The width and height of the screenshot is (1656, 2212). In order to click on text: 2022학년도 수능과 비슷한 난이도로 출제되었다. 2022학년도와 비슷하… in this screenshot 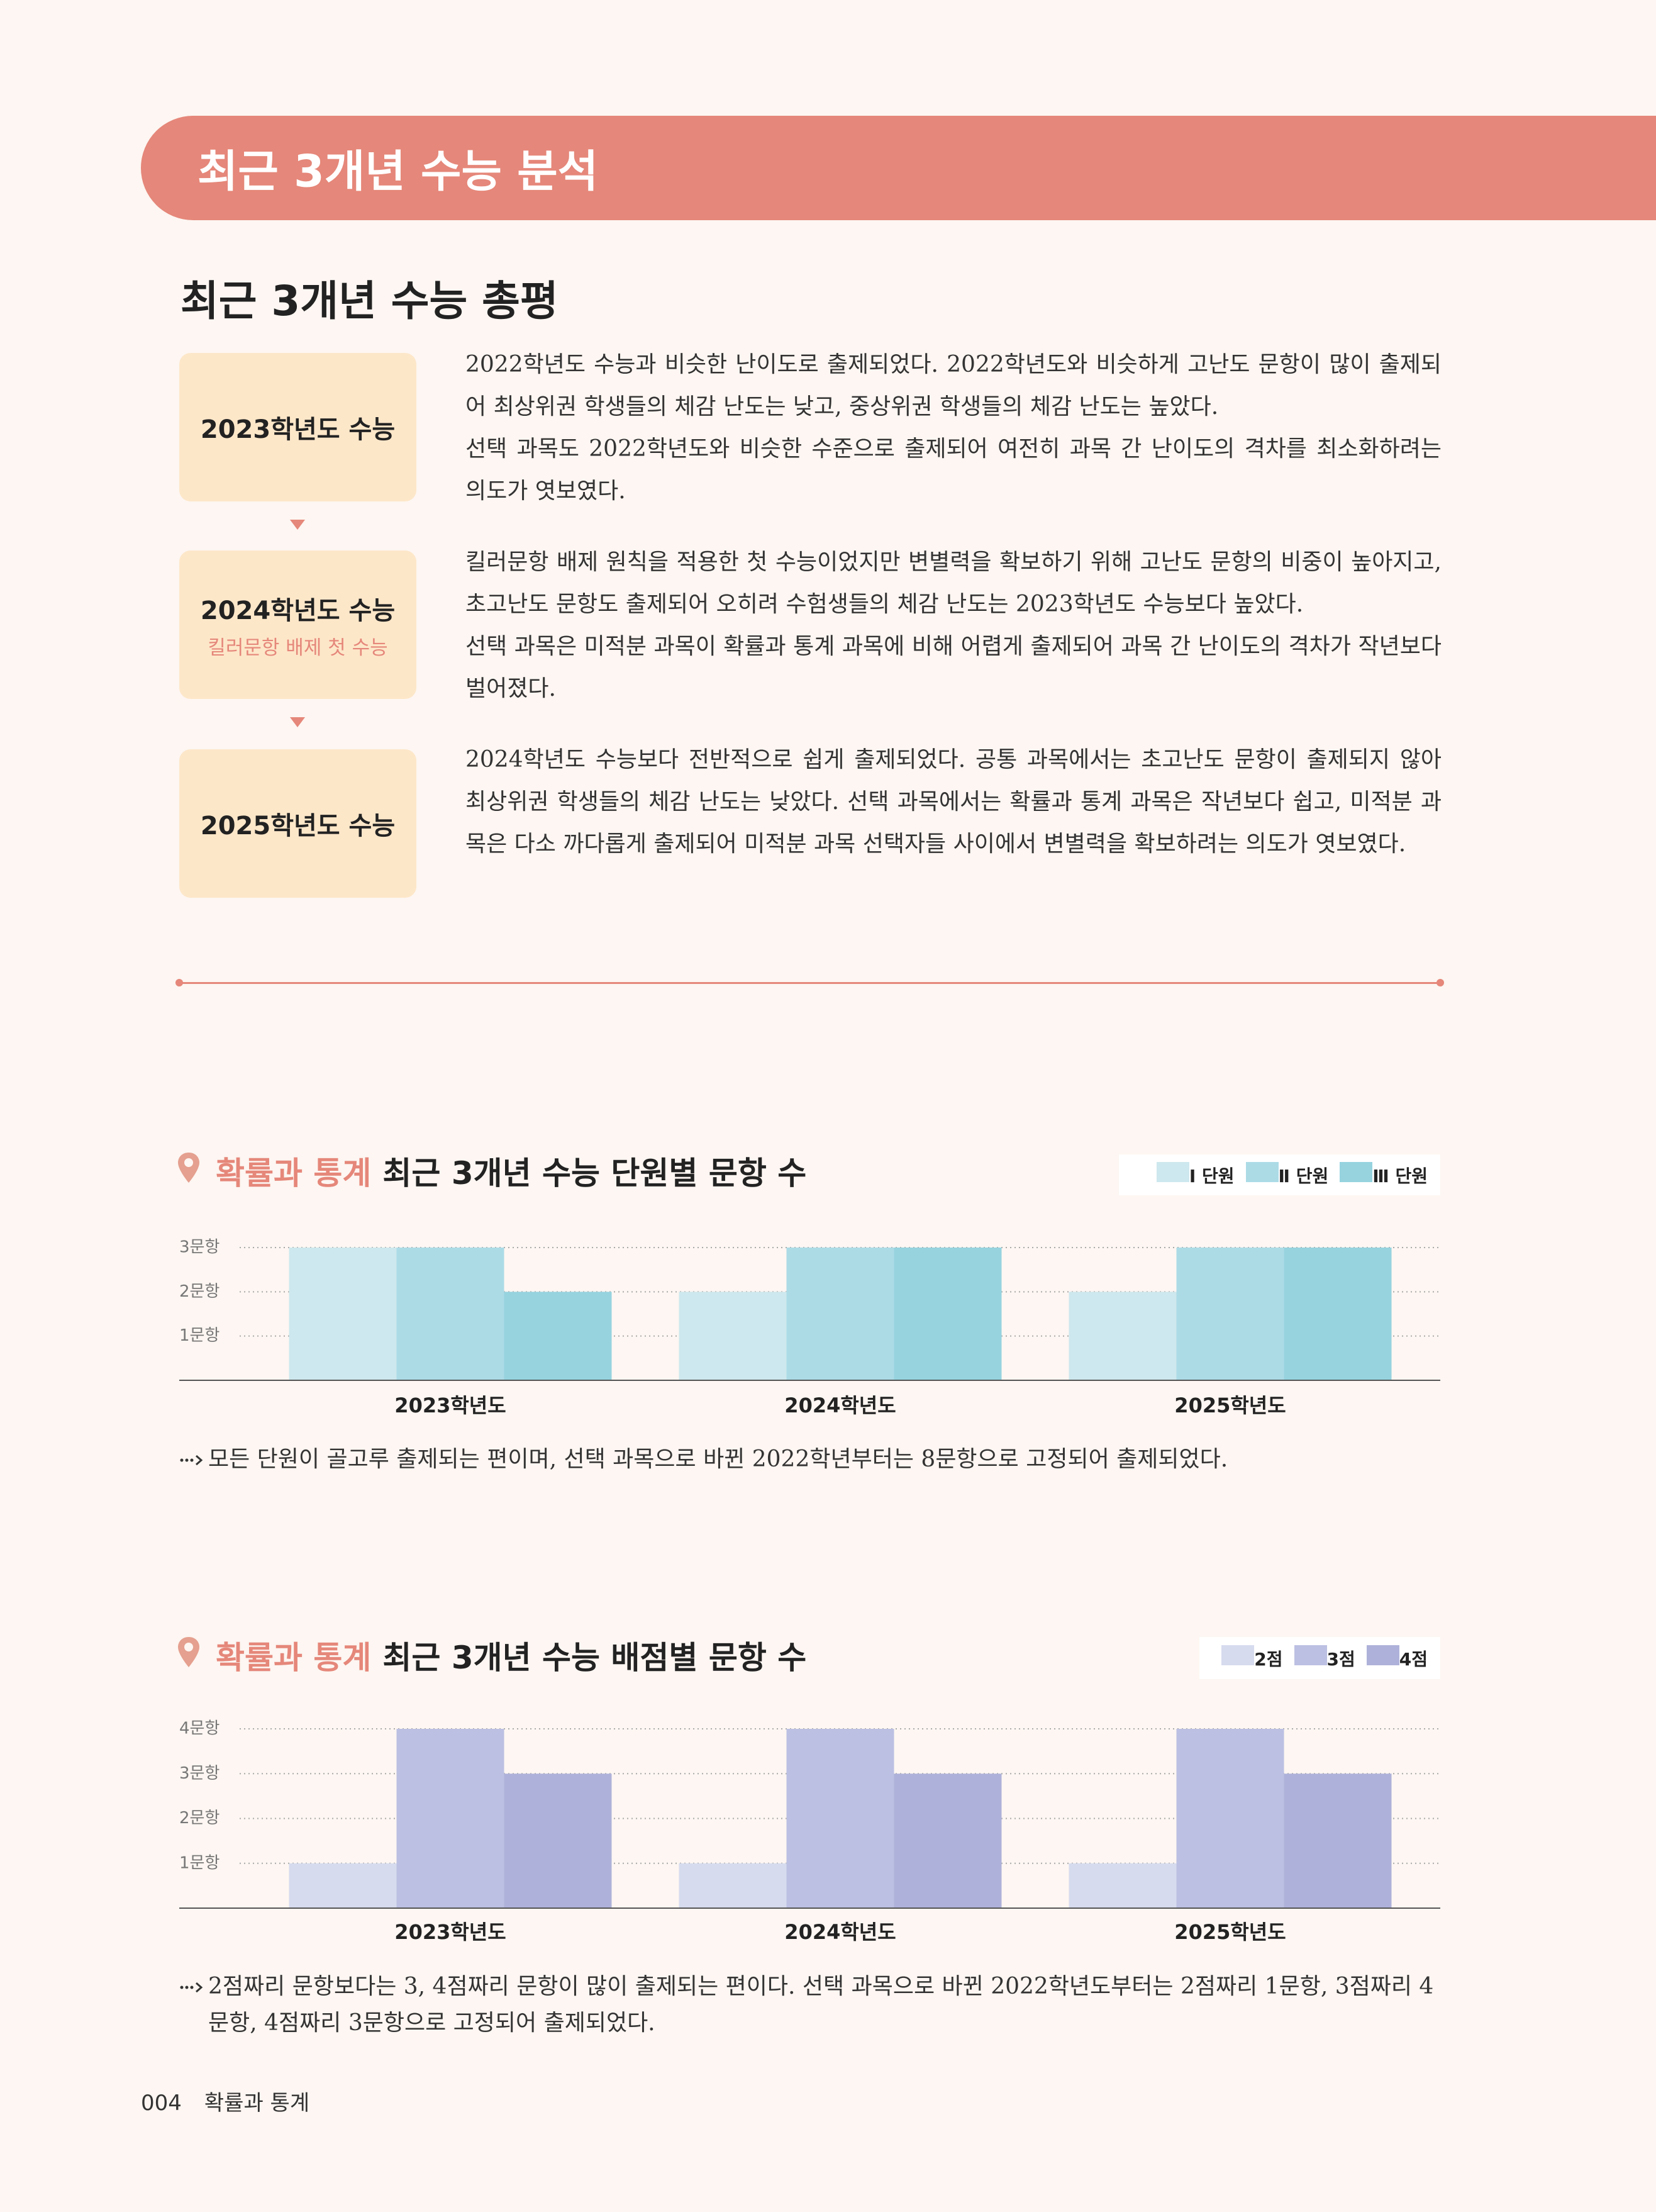, I will do `click(954, 386)`.